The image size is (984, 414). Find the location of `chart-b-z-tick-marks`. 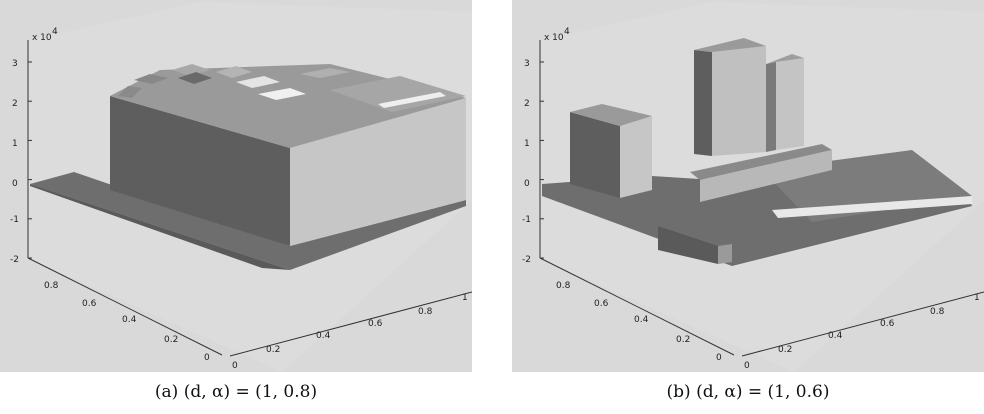

chart-b-z-tick-marks is located at coordinates (542, 160).